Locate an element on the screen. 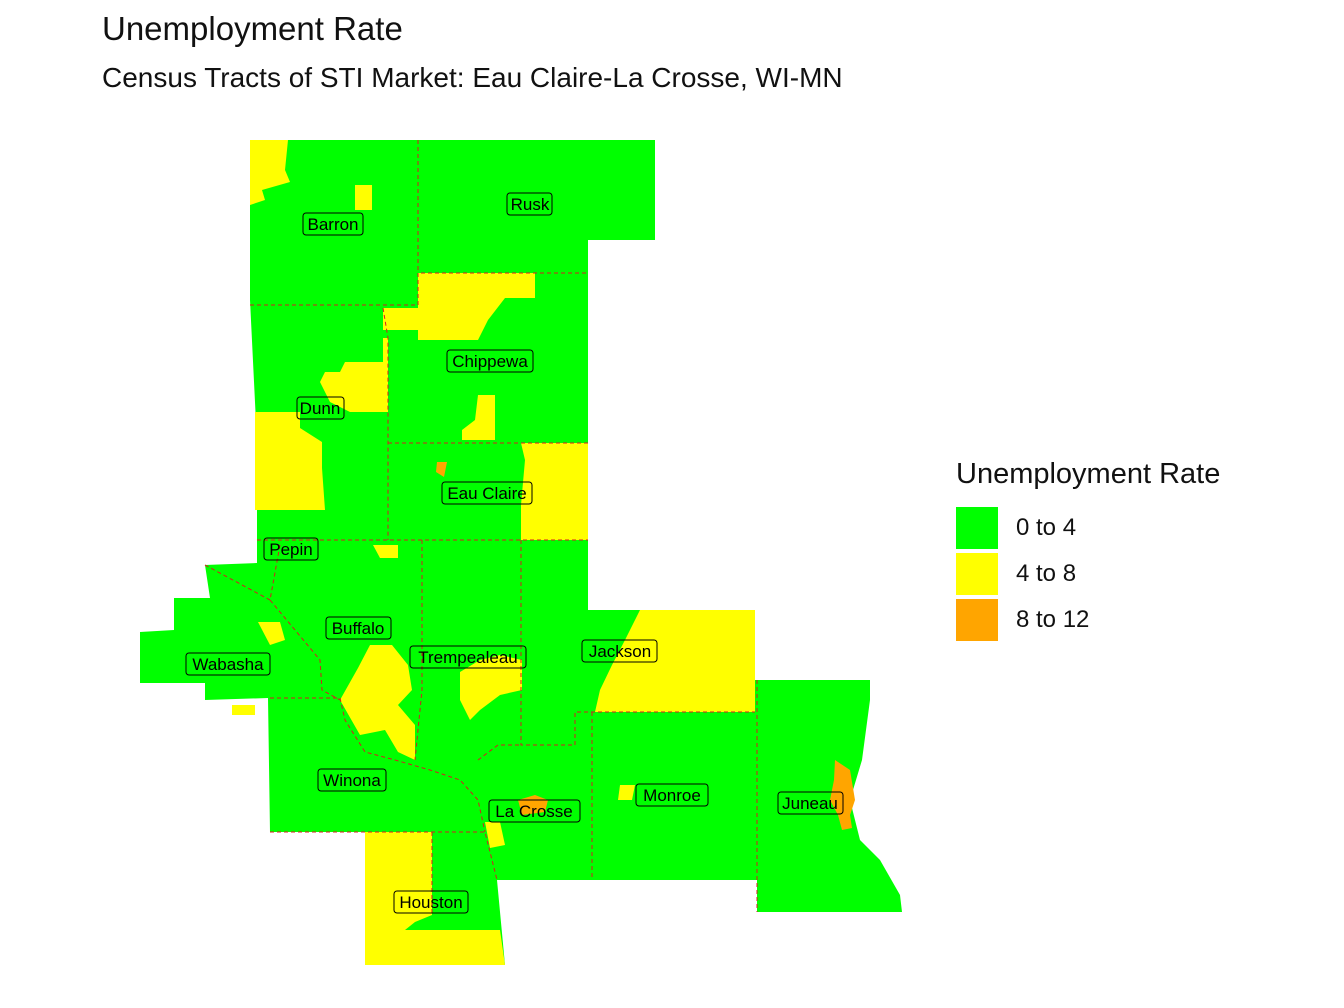 Image resolution: width=1344 pixels, height=1008 pixels. svg-text: Juneau is located at coordinates (810, 803).